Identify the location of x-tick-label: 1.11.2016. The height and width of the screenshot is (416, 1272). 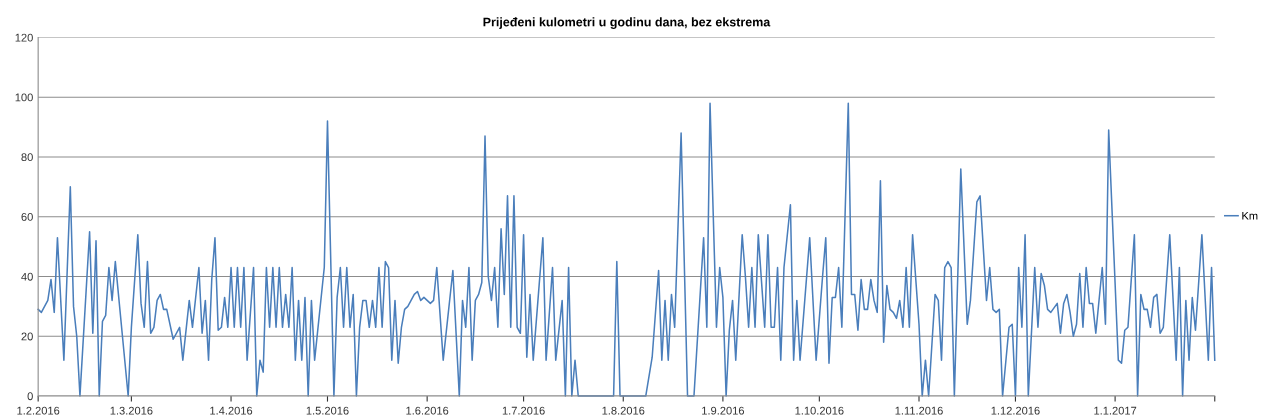
(919, 410).